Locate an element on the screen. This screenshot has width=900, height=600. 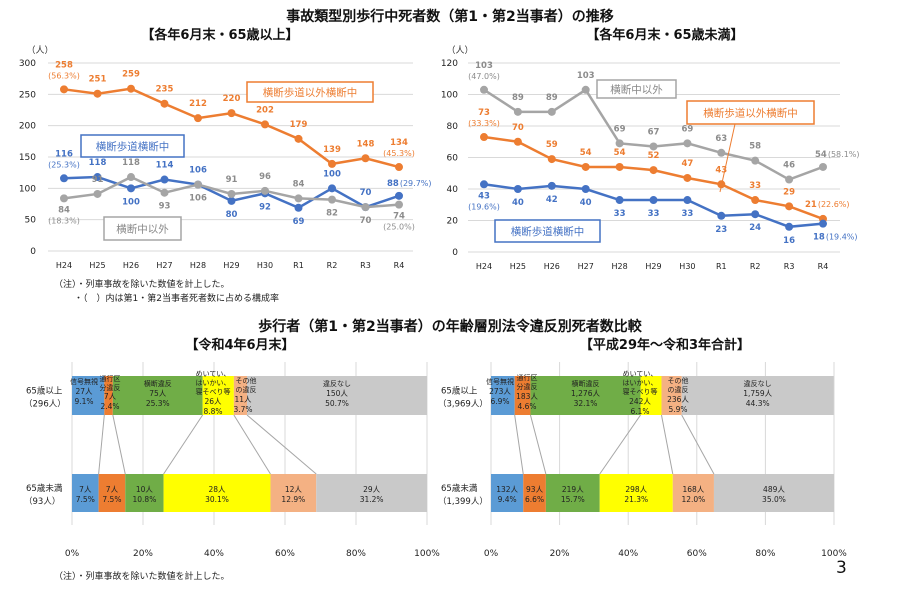
data-label: 54 is located at coordinates (586, 153).